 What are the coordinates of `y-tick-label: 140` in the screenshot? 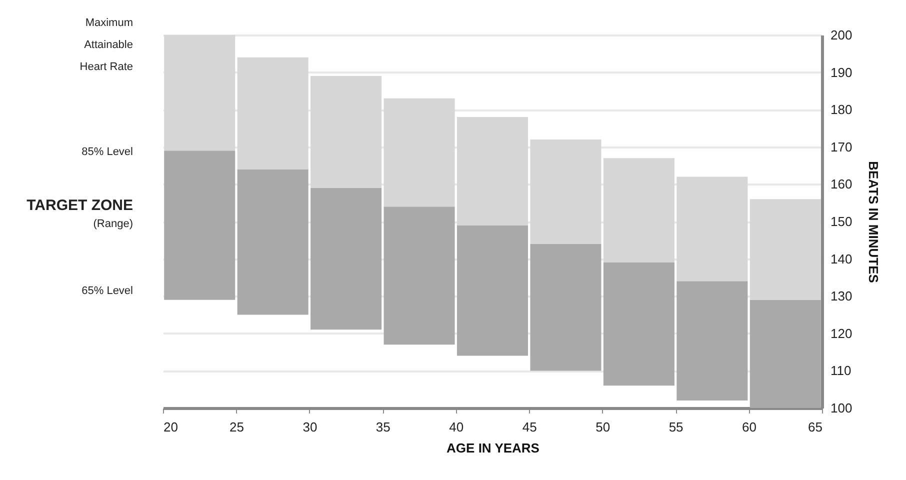 It's located at (841, 258).